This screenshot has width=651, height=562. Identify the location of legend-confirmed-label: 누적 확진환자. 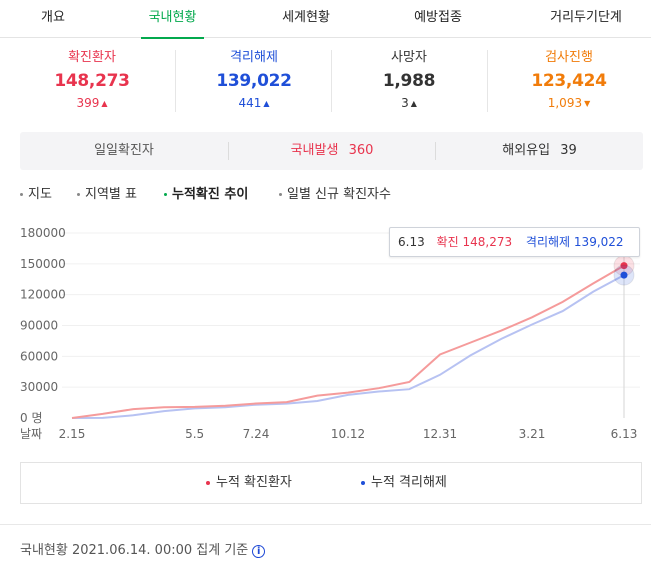
(254, 482).